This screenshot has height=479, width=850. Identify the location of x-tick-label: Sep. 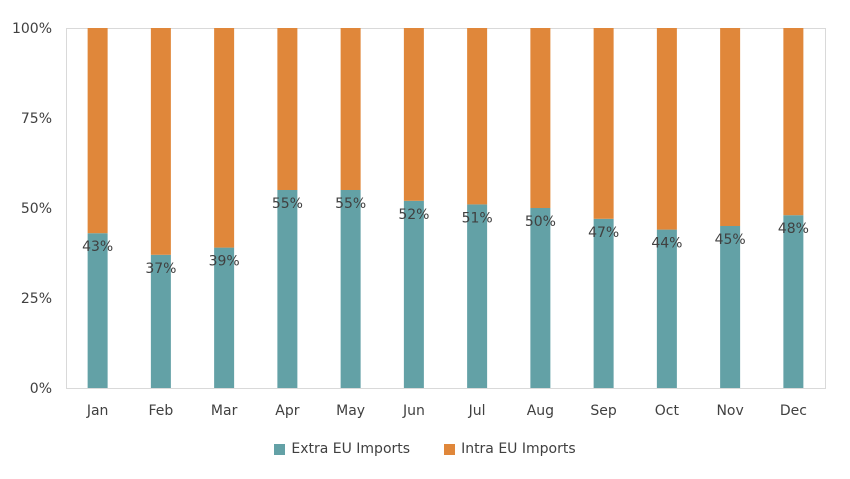
(603, 411).